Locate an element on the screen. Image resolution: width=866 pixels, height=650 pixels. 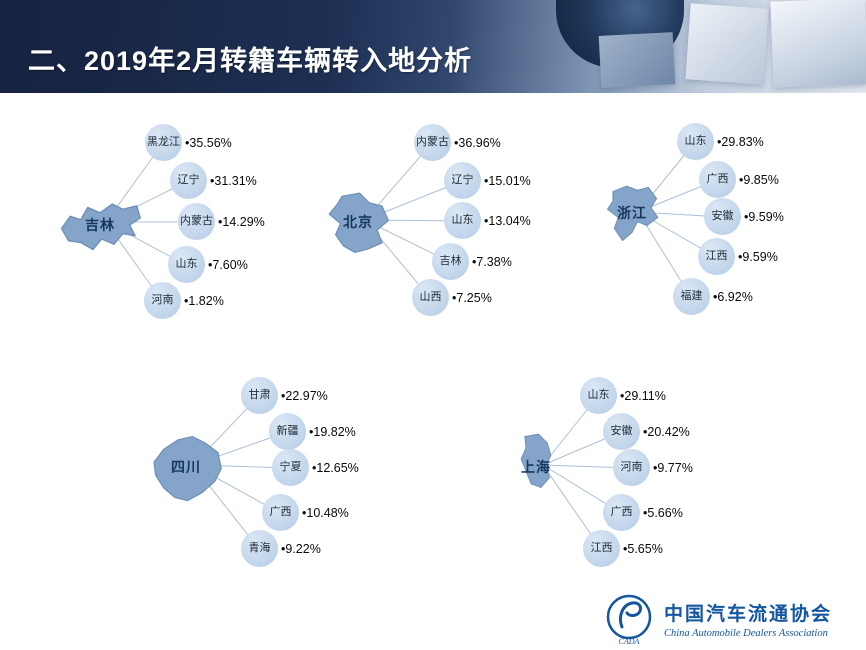
hub-map-jilin: 吉林 is located at coordinates (100, 225).